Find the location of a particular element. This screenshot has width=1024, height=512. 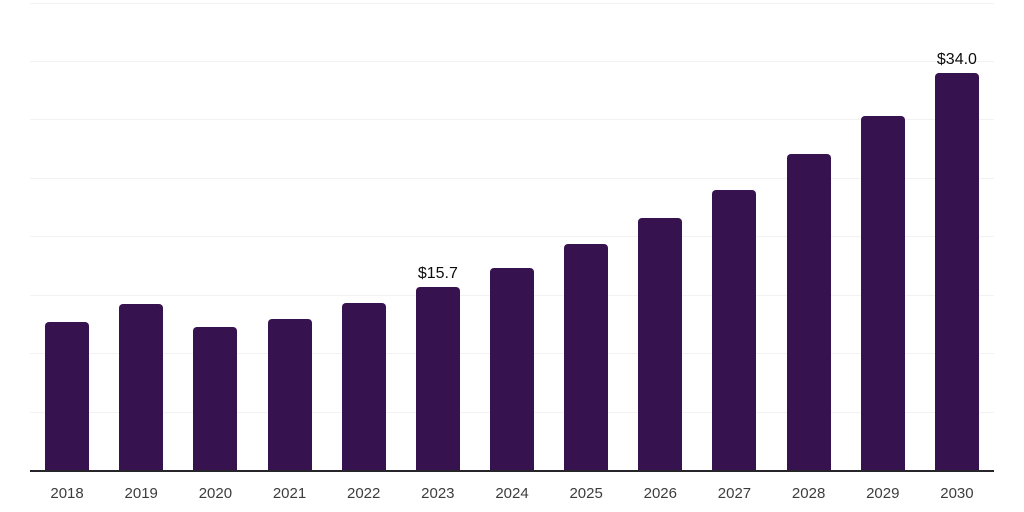

x-tick-label-2025: 2025 is located at coordinates (586, 493).